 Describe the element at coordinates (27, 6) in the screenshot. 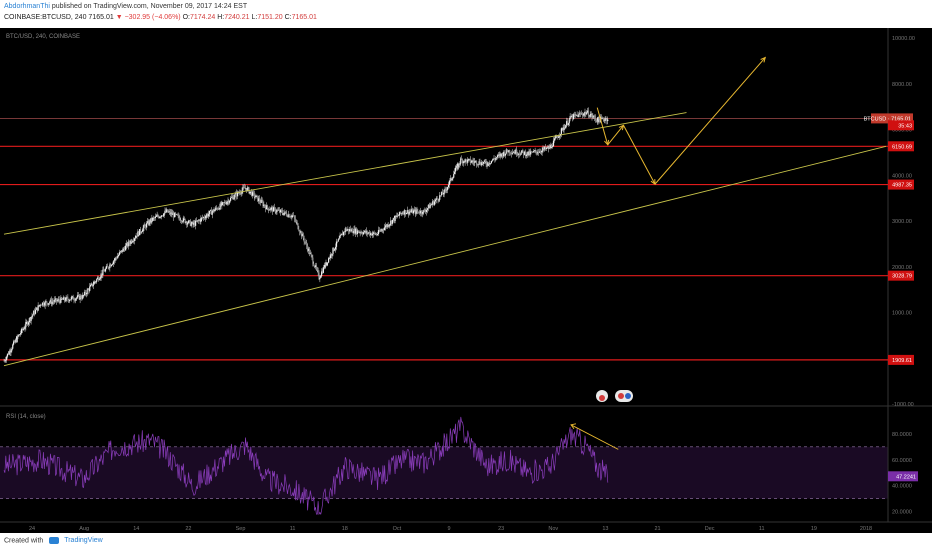

I see `author-link: AbdorhmanThi` at that location.